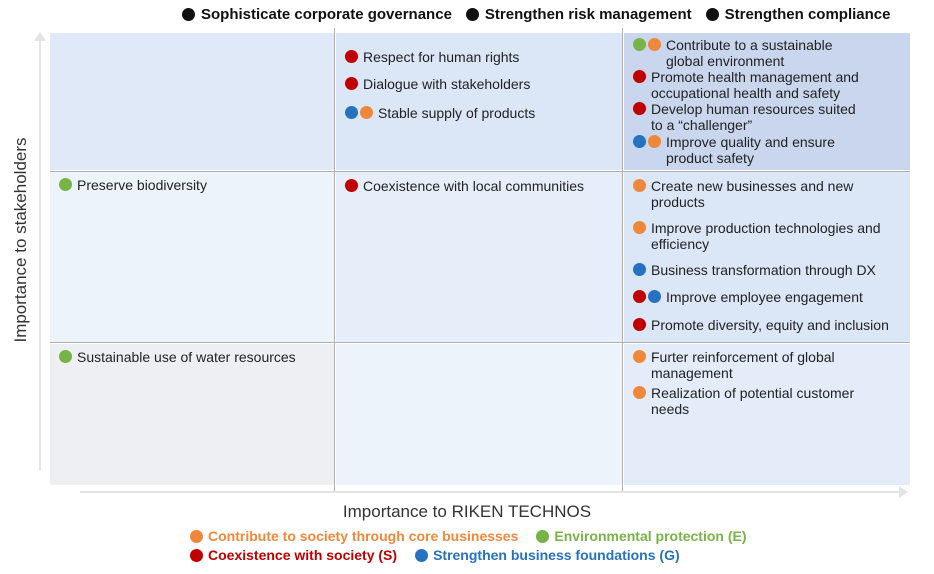  I want to click on materiality-item: Dialogue with stakeholders, so click(437, 84).